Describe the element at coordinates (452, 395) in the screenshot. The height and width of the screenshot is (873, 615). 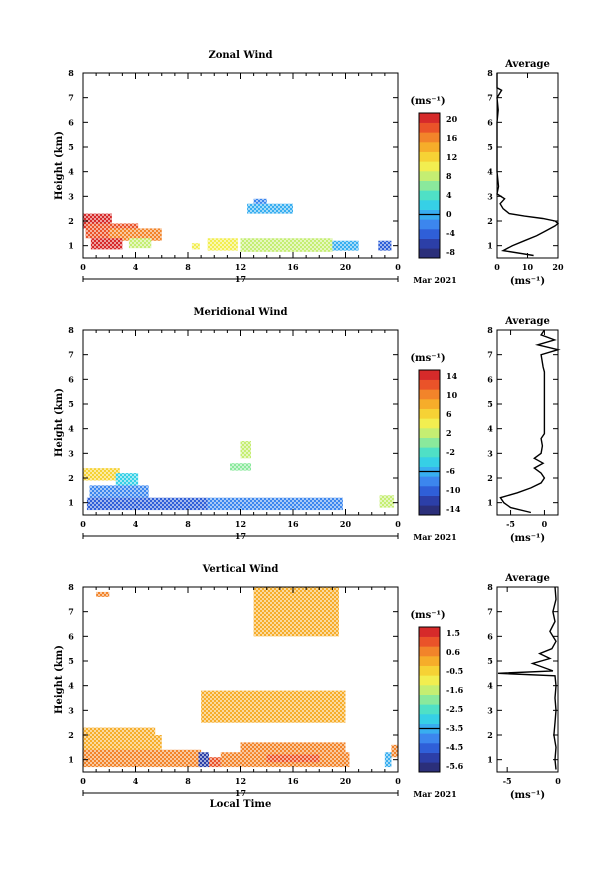
I see `colorbar-label: 10` at that location.